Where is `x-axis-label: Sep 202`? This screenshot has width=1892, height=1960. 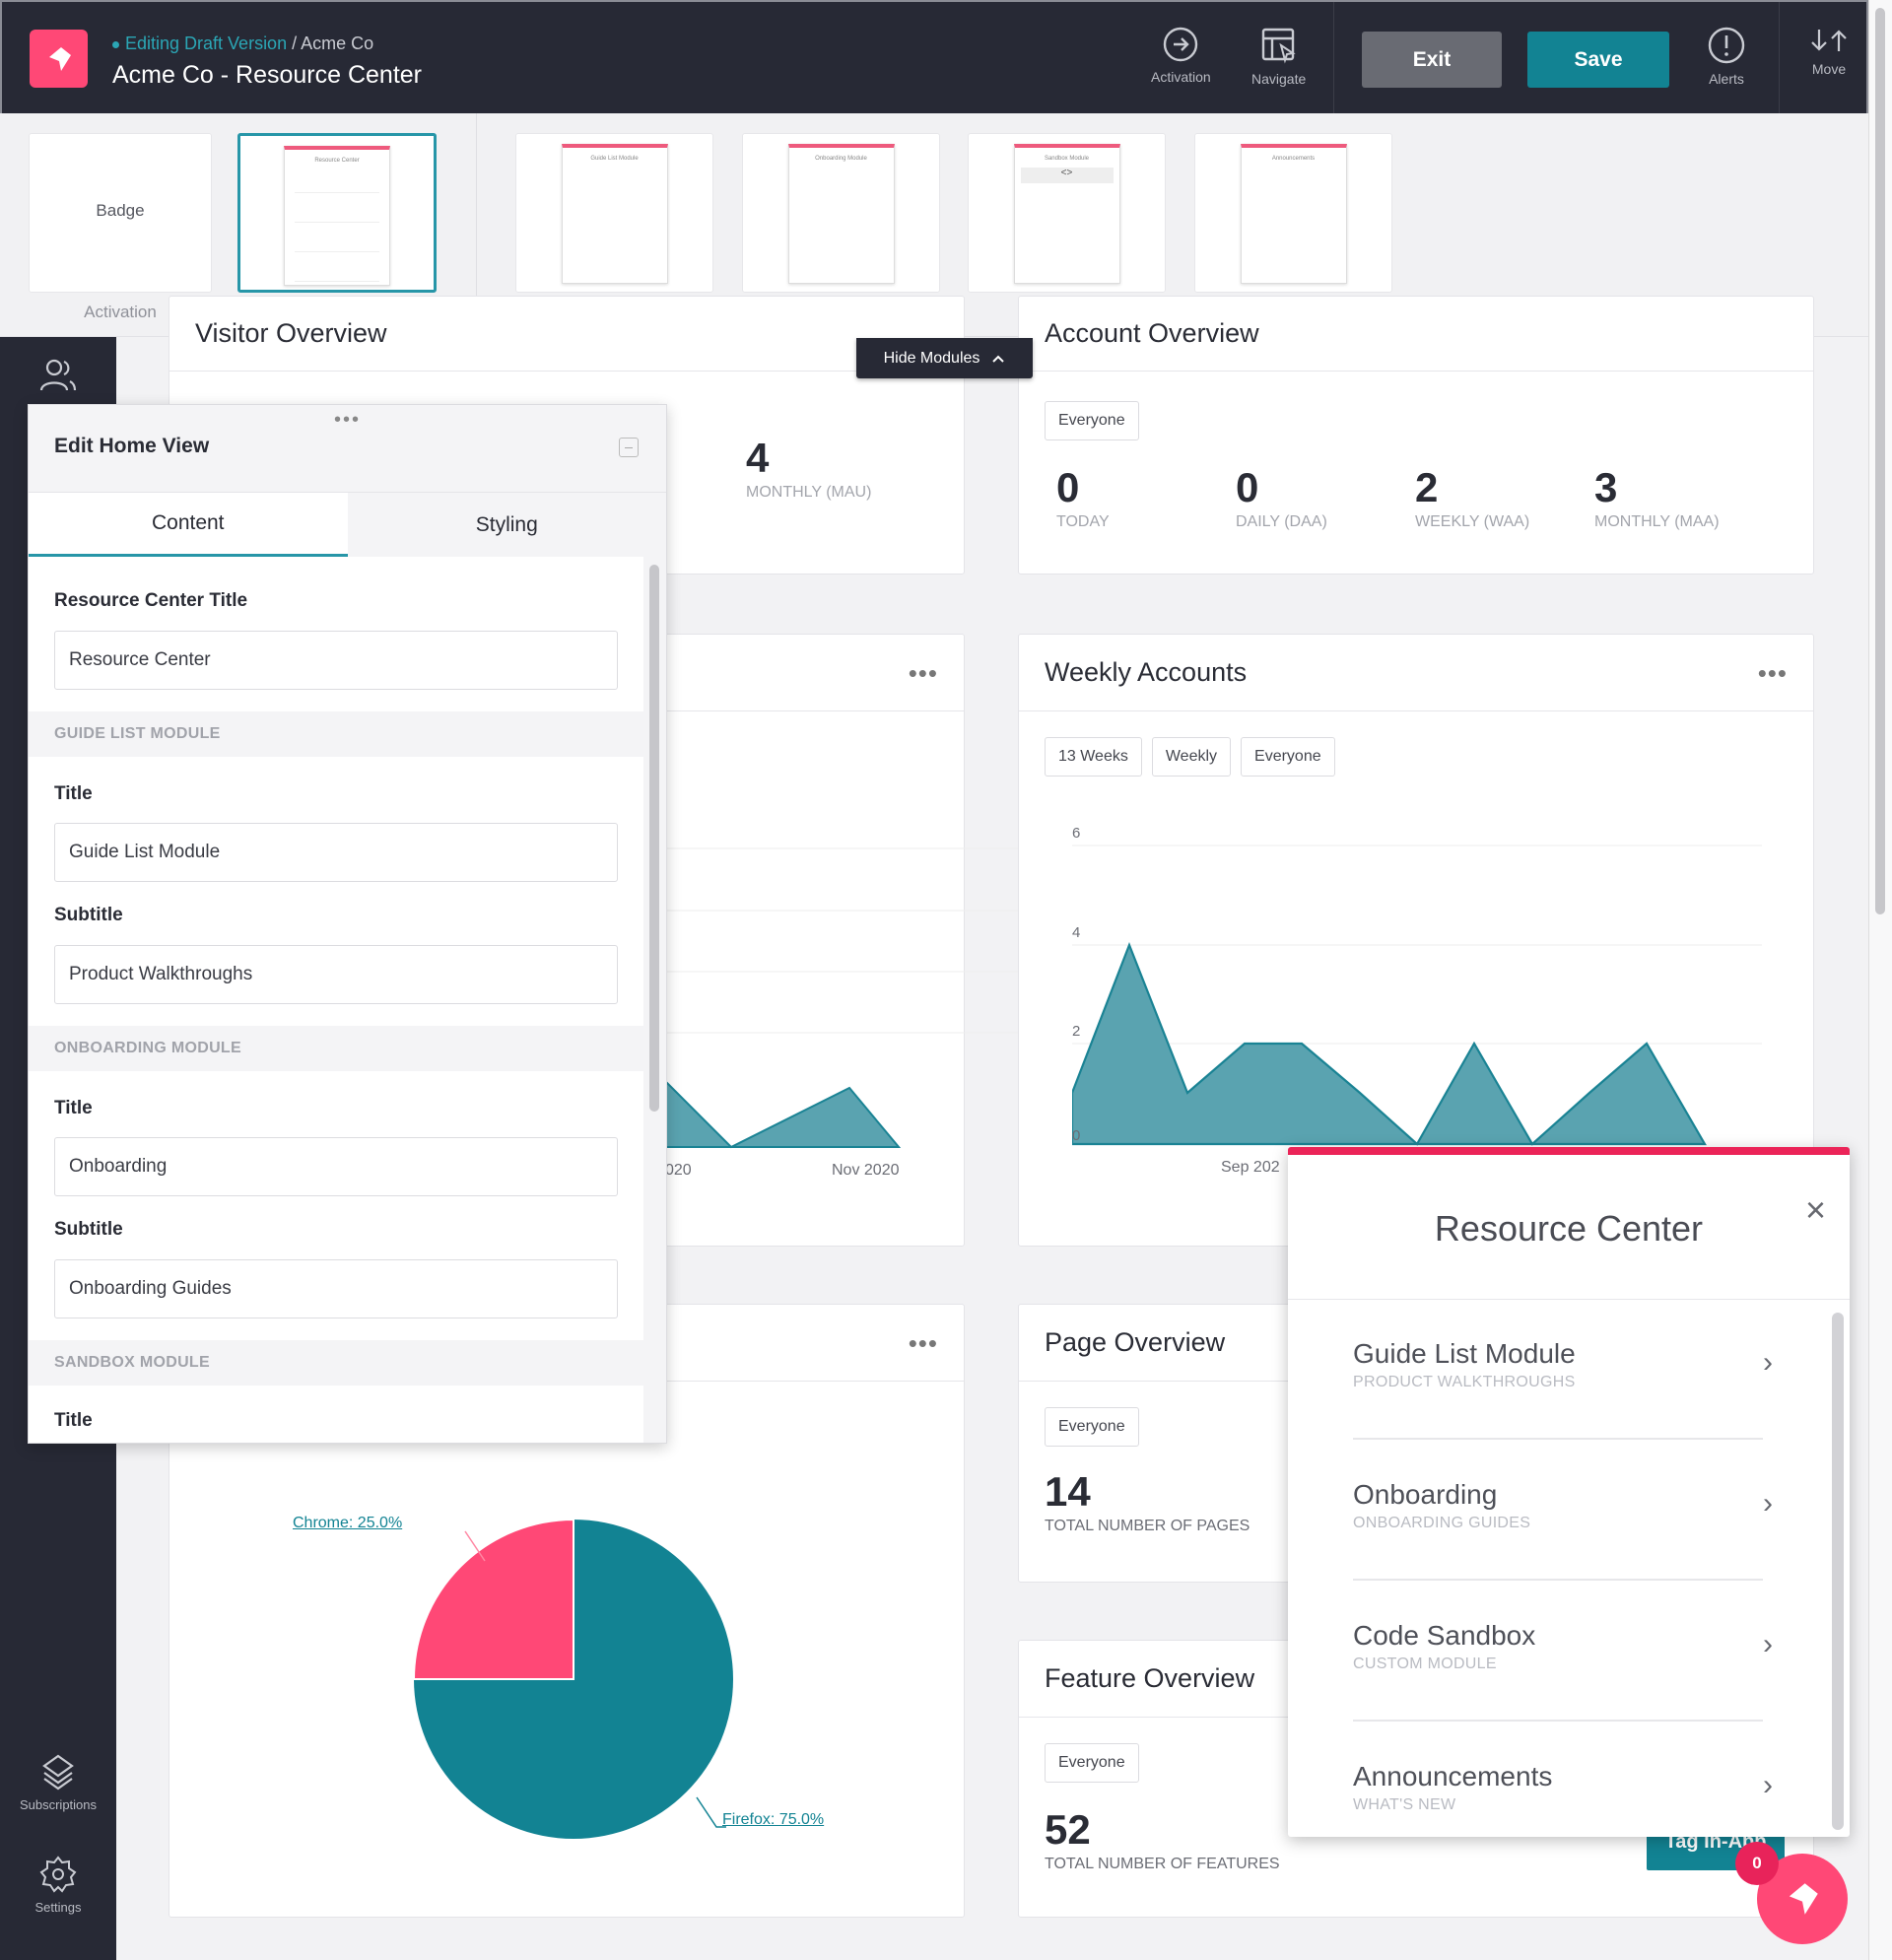 x-axis-label: Sep 202 is located at coordinates (1250, 1167).